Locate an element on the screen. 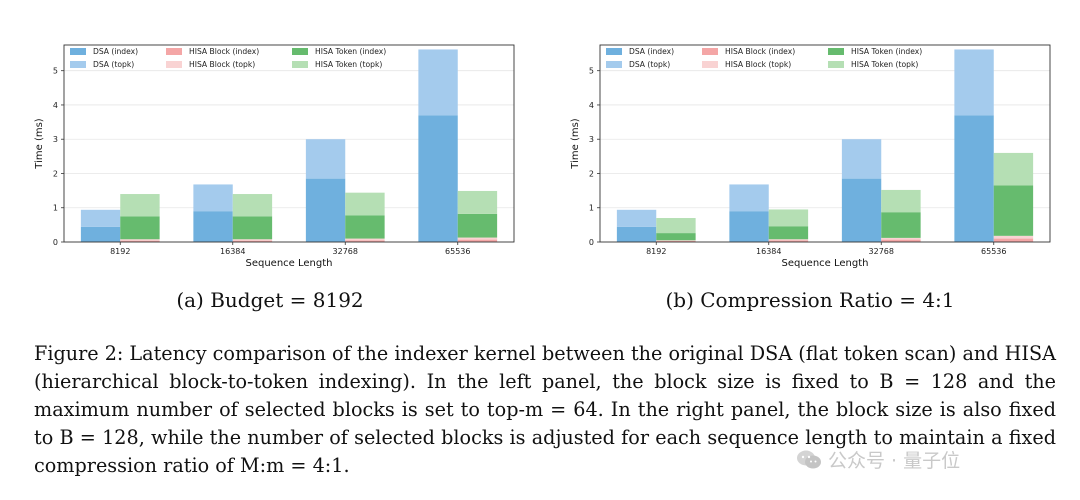 The image size is (1080, 500). subcaption-a: (a) Budget = 8192 is located at coordinates (270, 300).